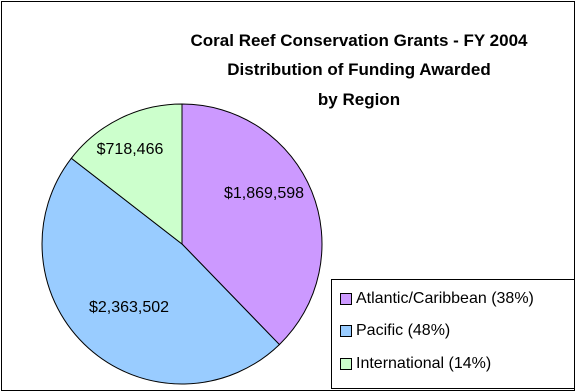  I want to click on pie-slice-international, so click(126, 174).